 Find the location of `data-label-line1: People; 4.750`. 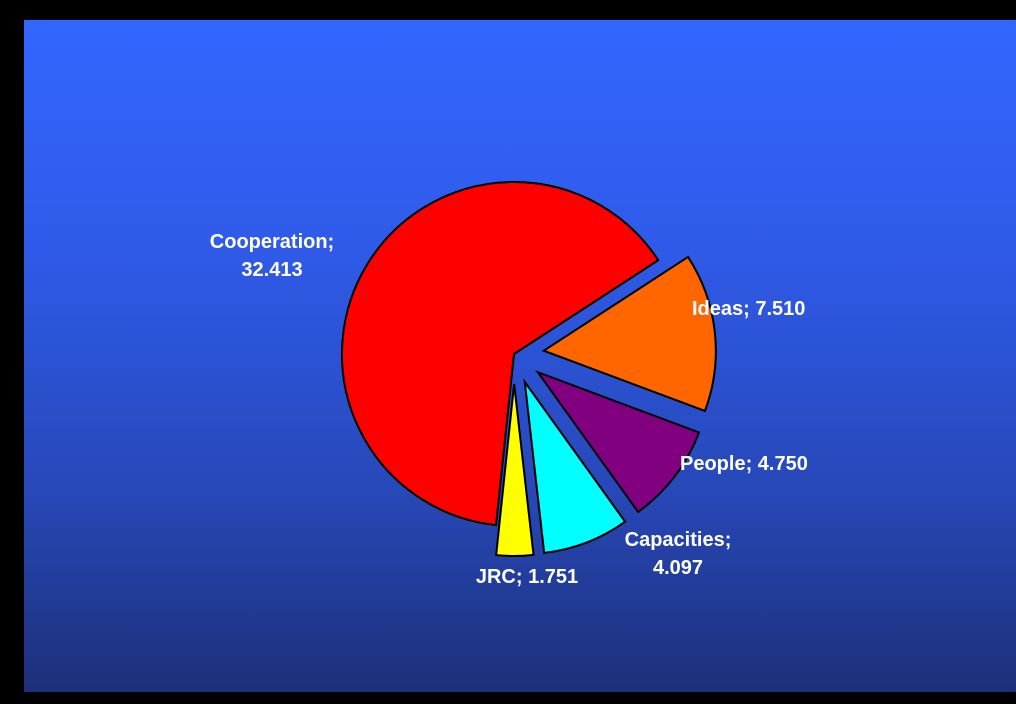

data-label-line1: People; 4.750 is located at coordinates (744, 464).